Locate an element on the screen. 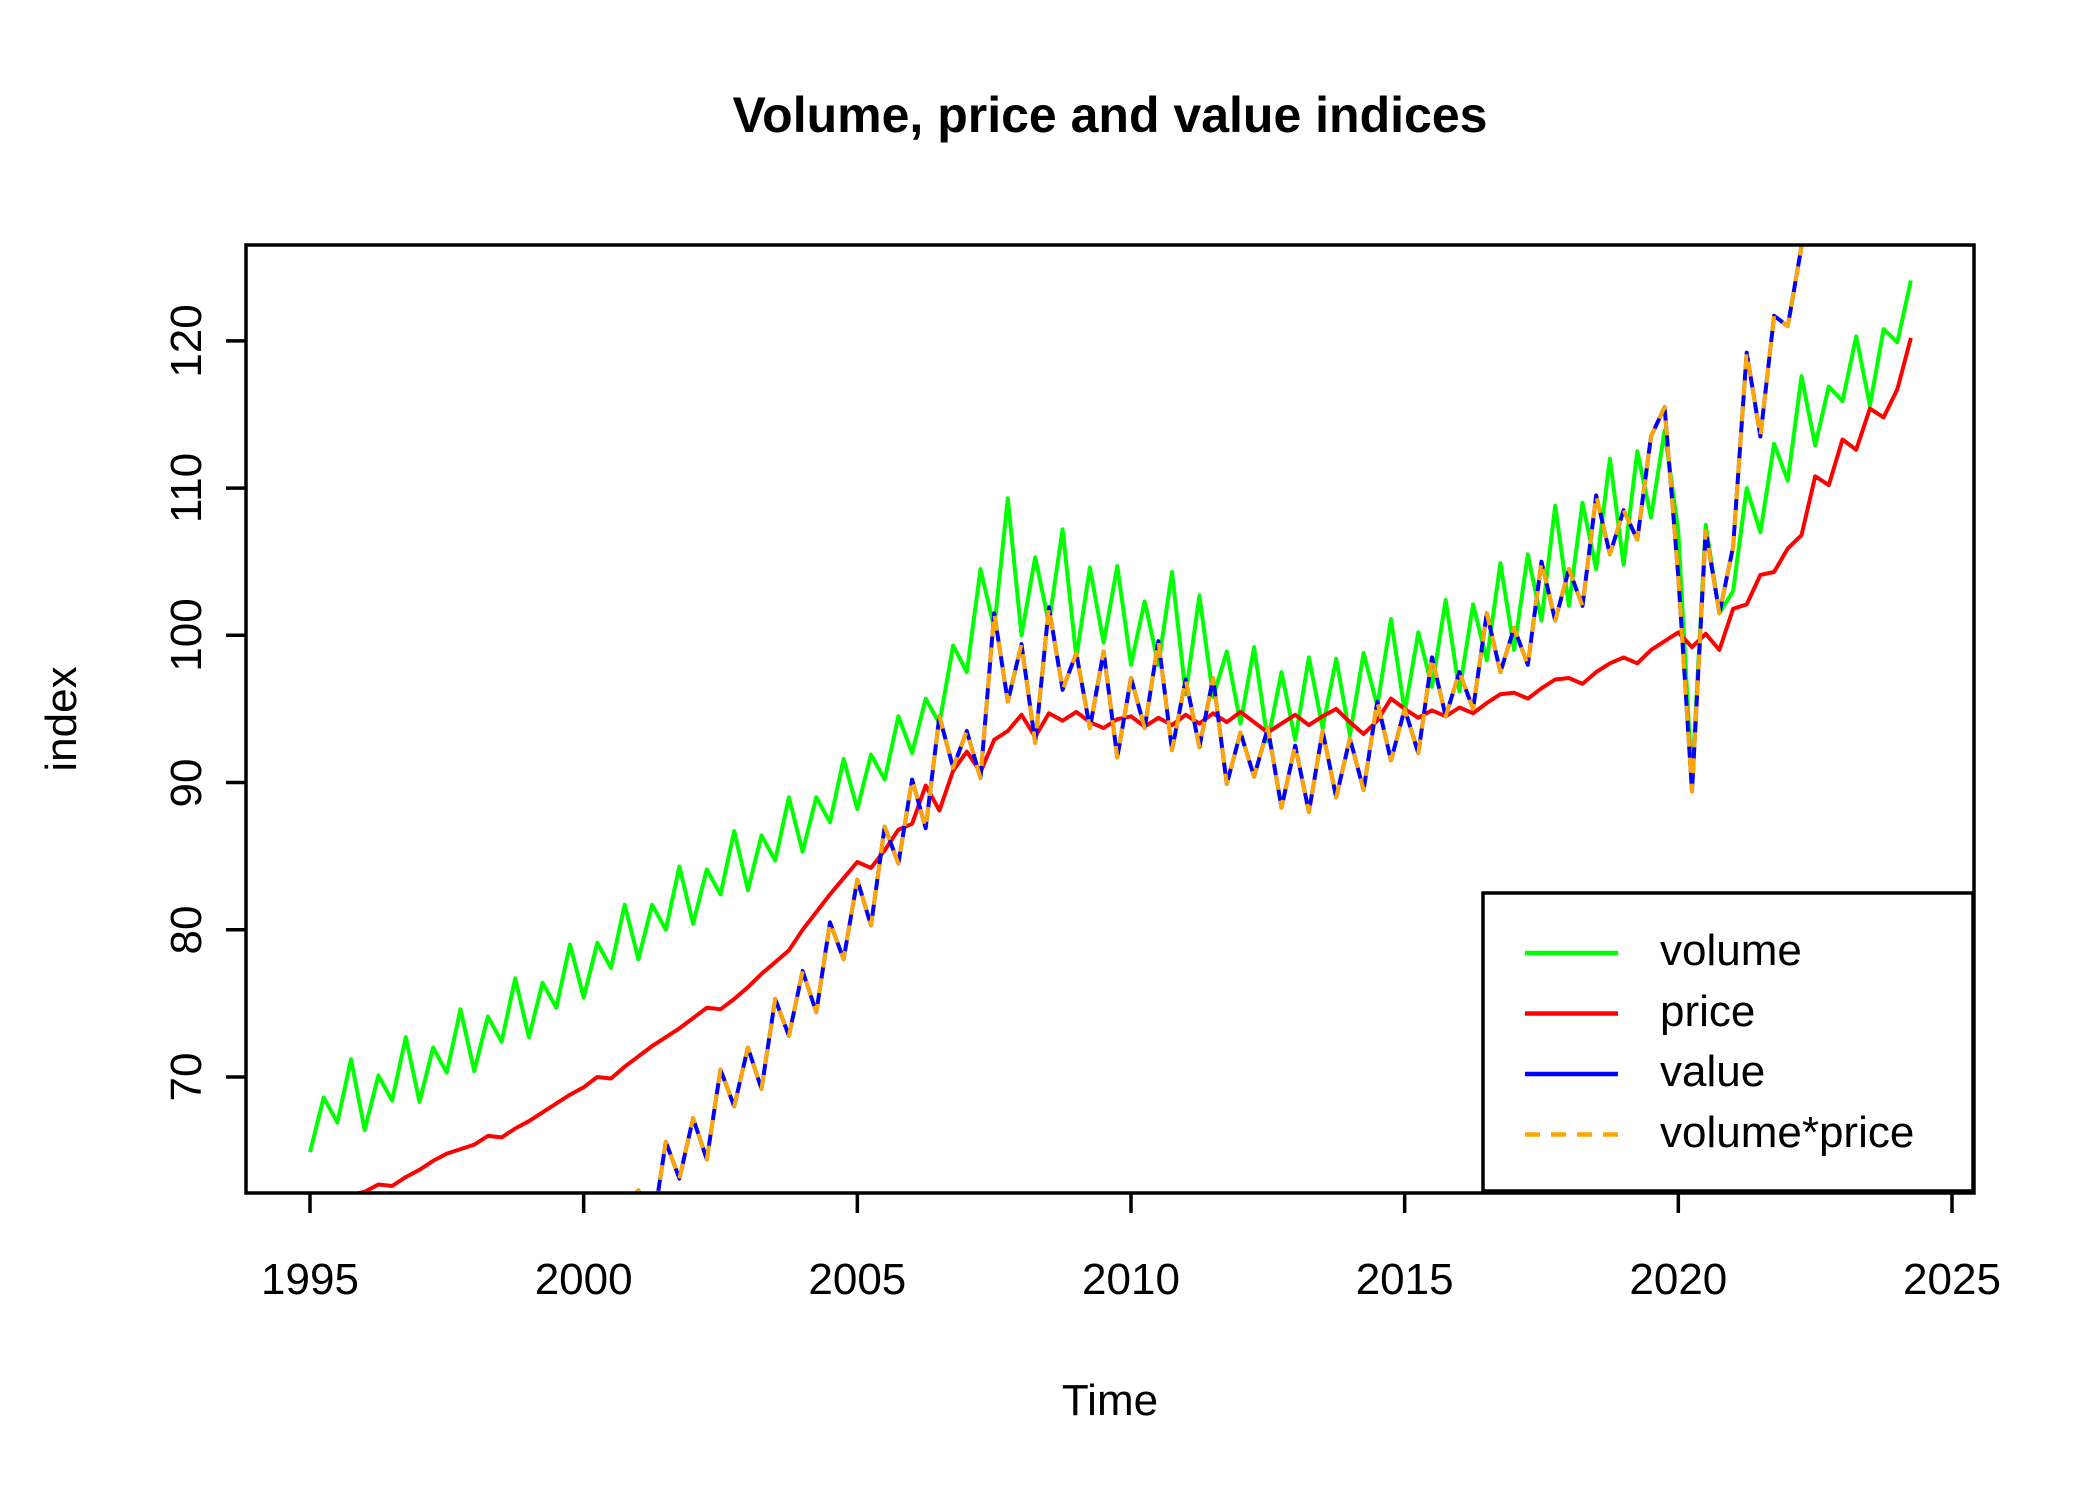 This screenshot has height=1500, width=2100. chart-title: Volume, price and value indices is located at coordinates (1110, 115).